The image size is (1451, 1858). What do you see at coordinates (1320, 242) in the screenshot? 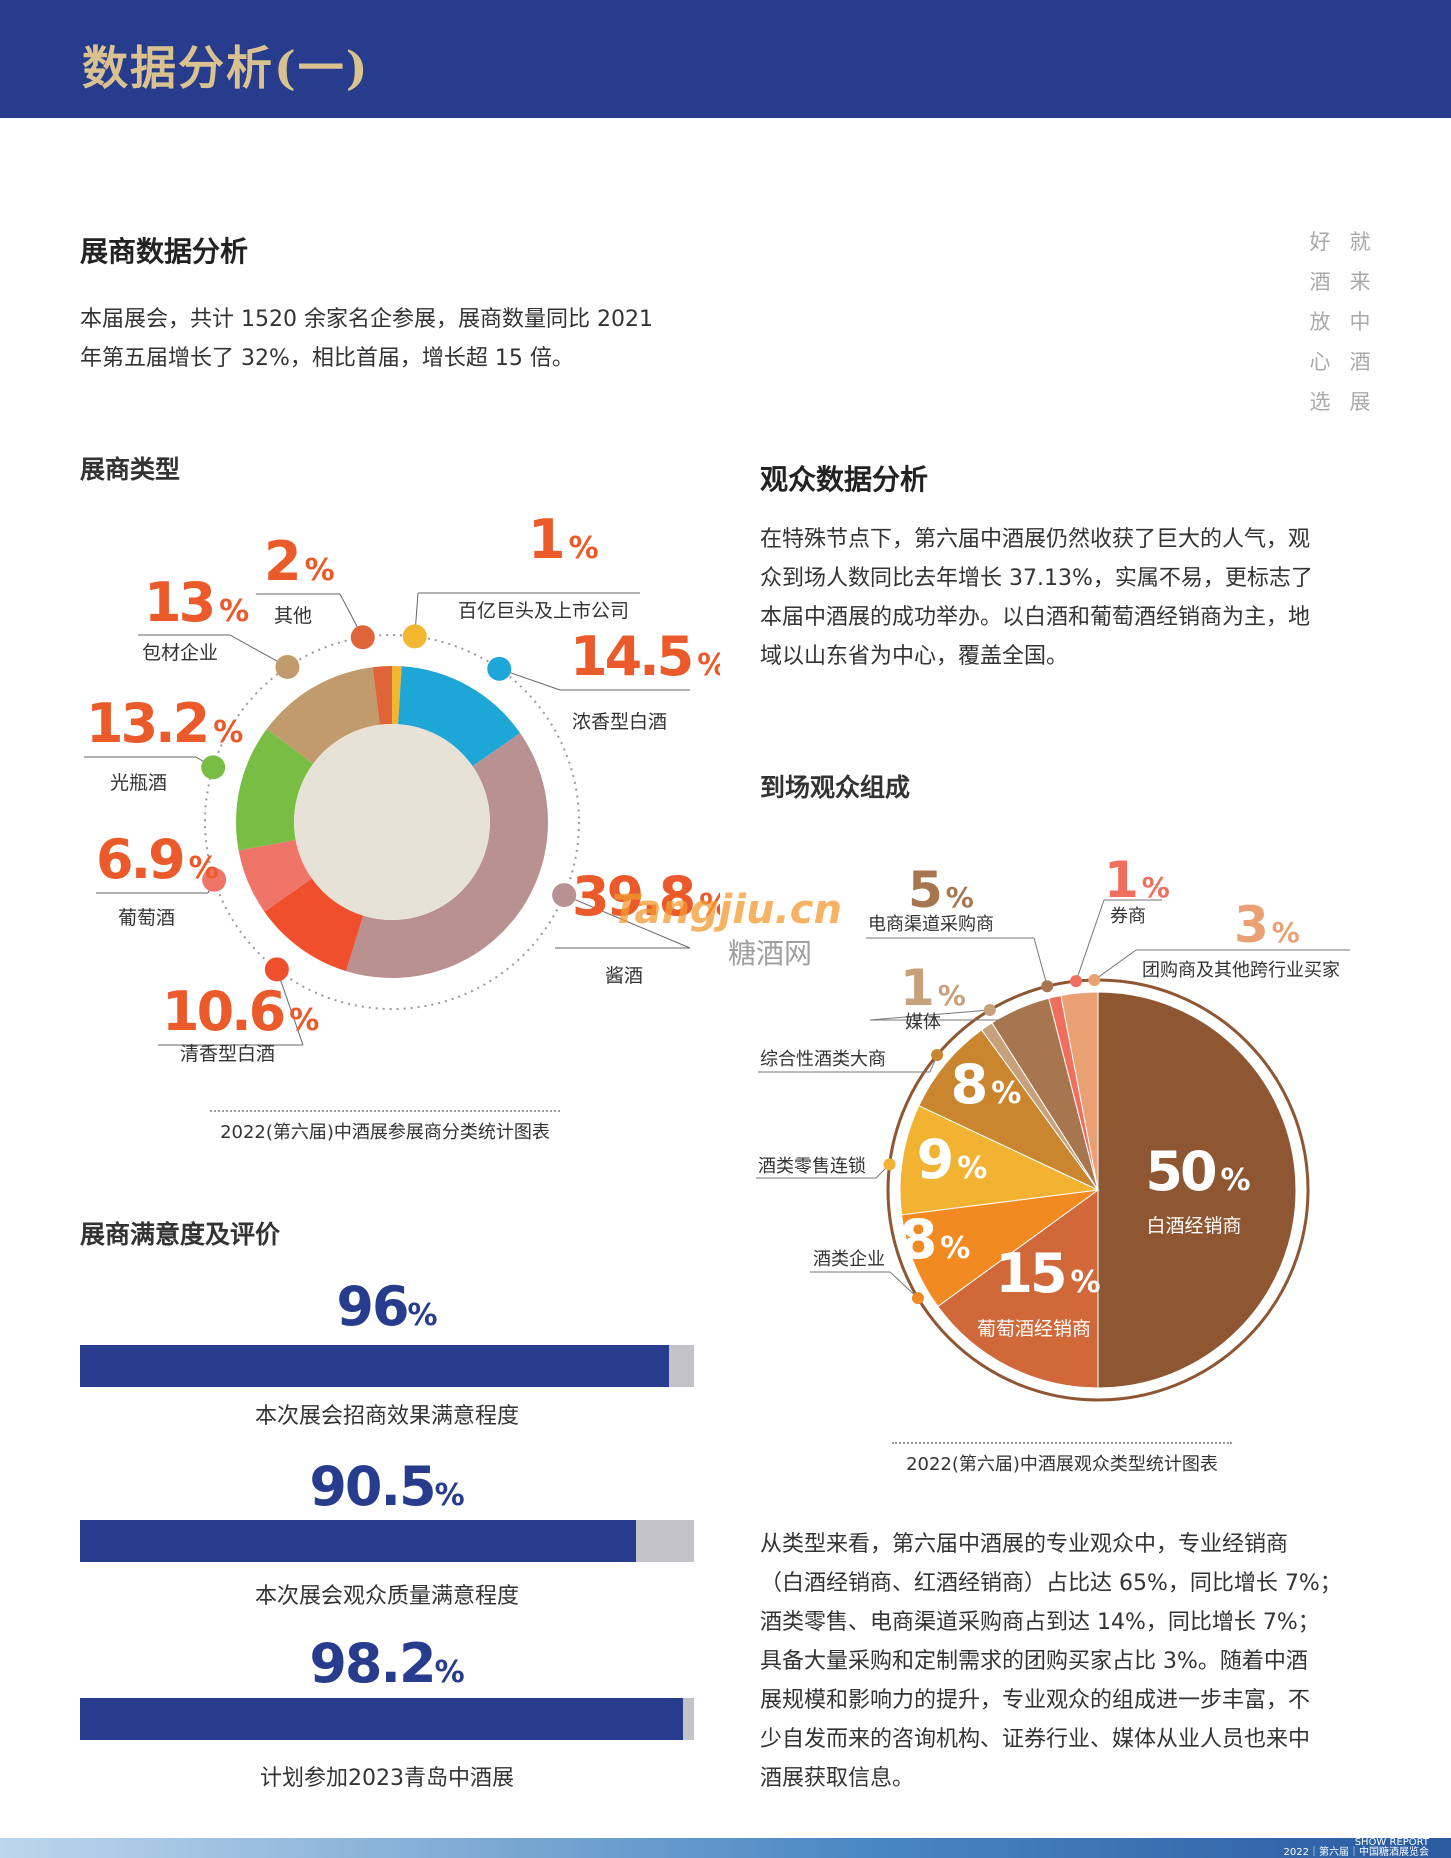
I see `slogan-char: 好` at bounding box center [1320, 242].